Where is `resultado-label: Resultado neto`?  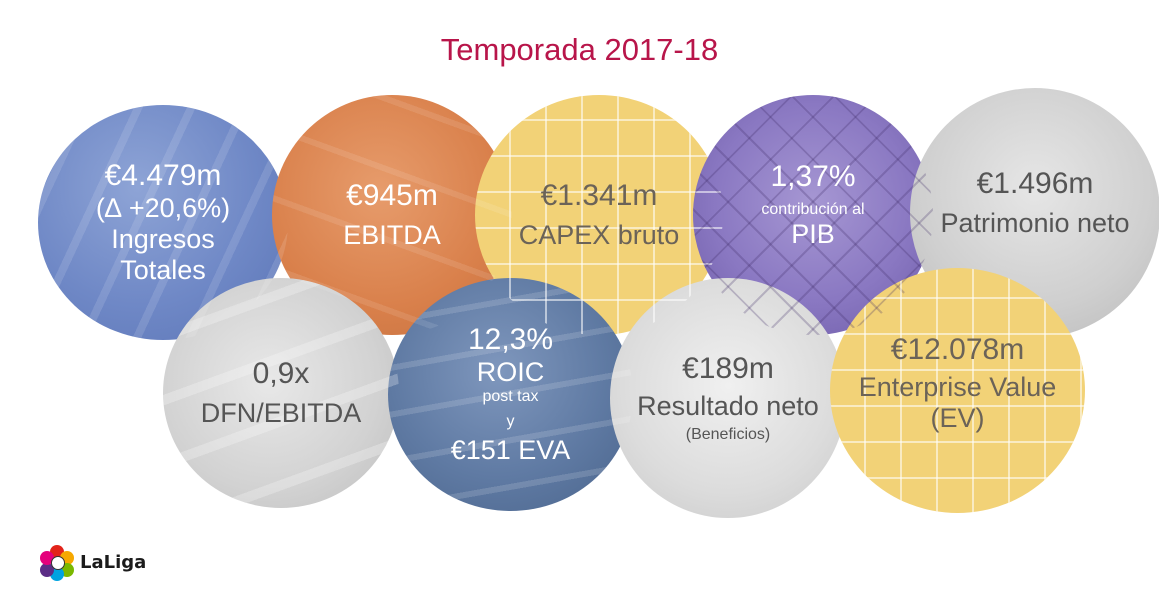
resultado-label: Resultado neto is located at coordinates (728, 405).